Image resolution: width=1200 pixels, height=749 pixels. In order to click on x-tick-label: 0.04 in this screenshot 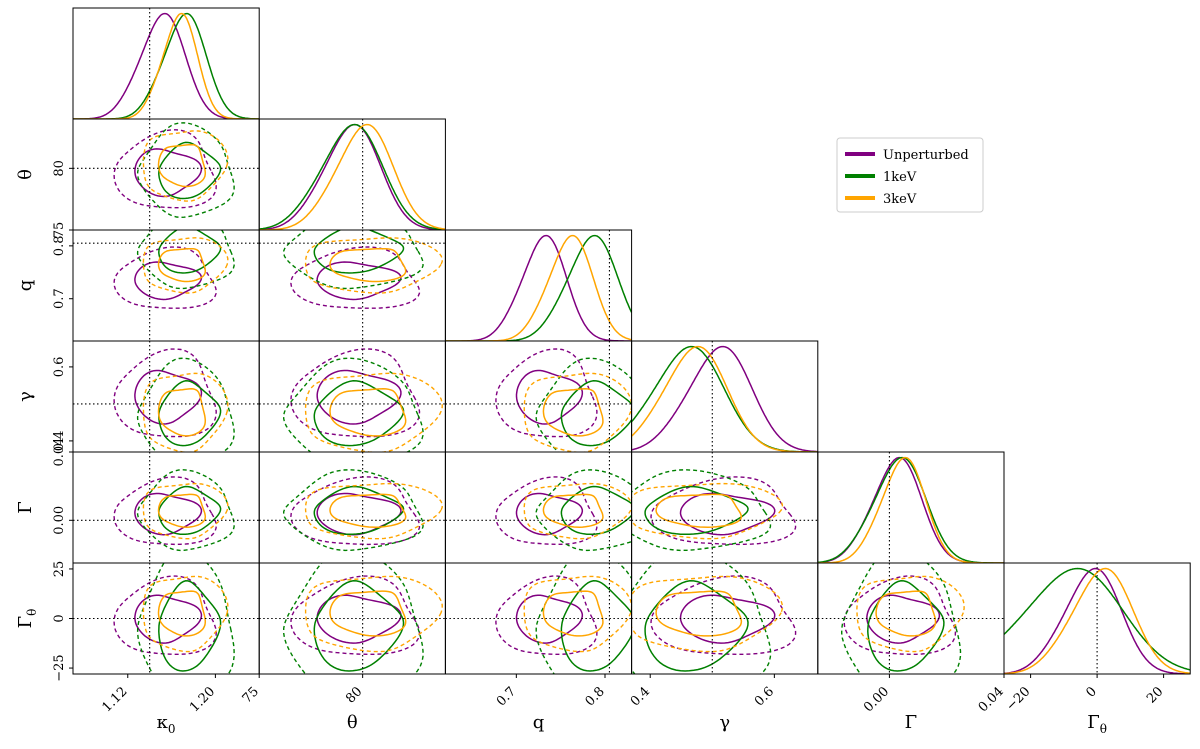, I will do `click(991, 699)`.